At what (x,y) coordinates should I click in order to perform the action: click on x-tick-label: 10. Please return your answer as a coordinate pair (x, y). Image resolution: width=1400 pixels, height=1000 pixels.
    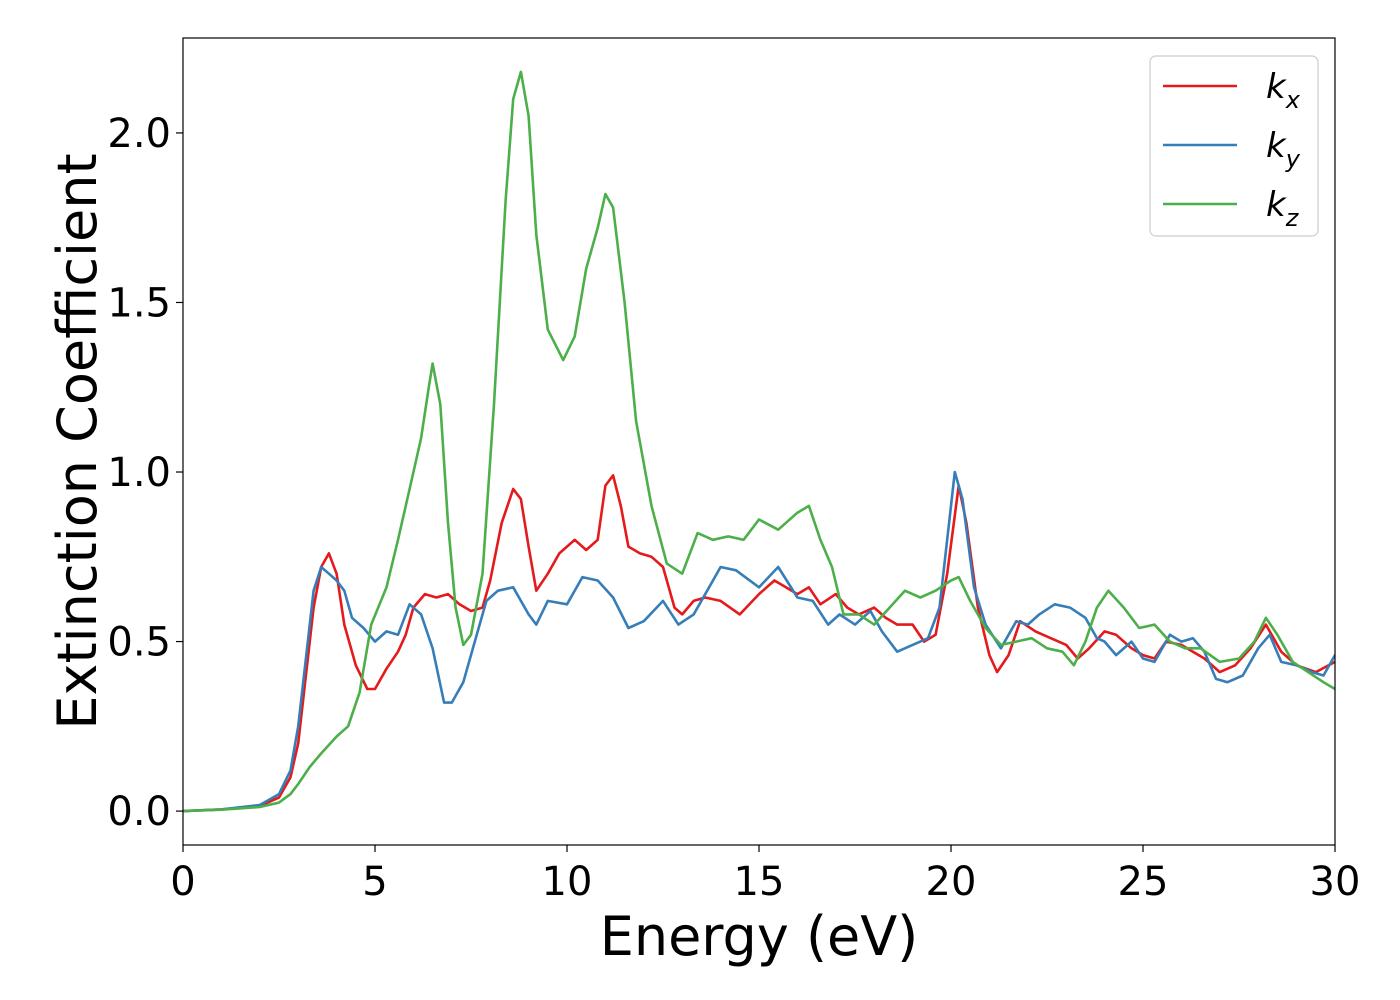
    Looking at the image, I should click on (567, 882).